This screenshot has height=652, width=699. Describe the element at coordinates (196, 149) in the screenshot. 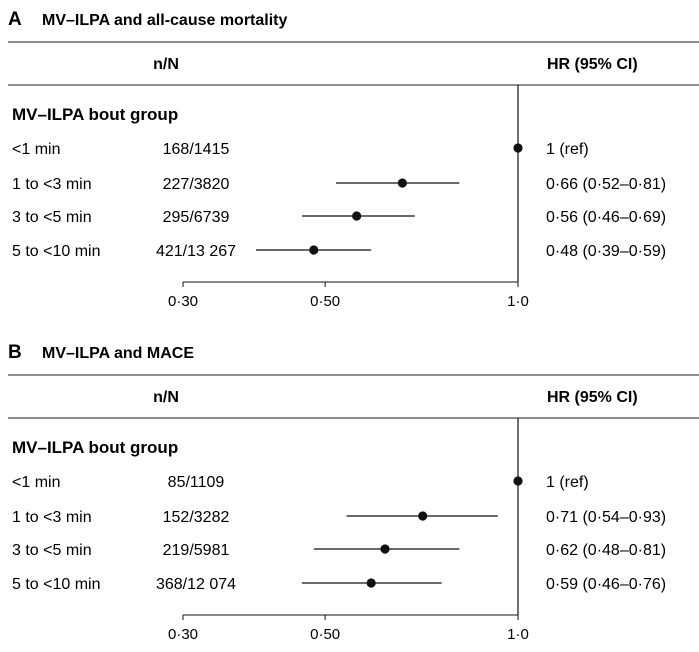

I see `row-n-value: 168/1415` at that location.